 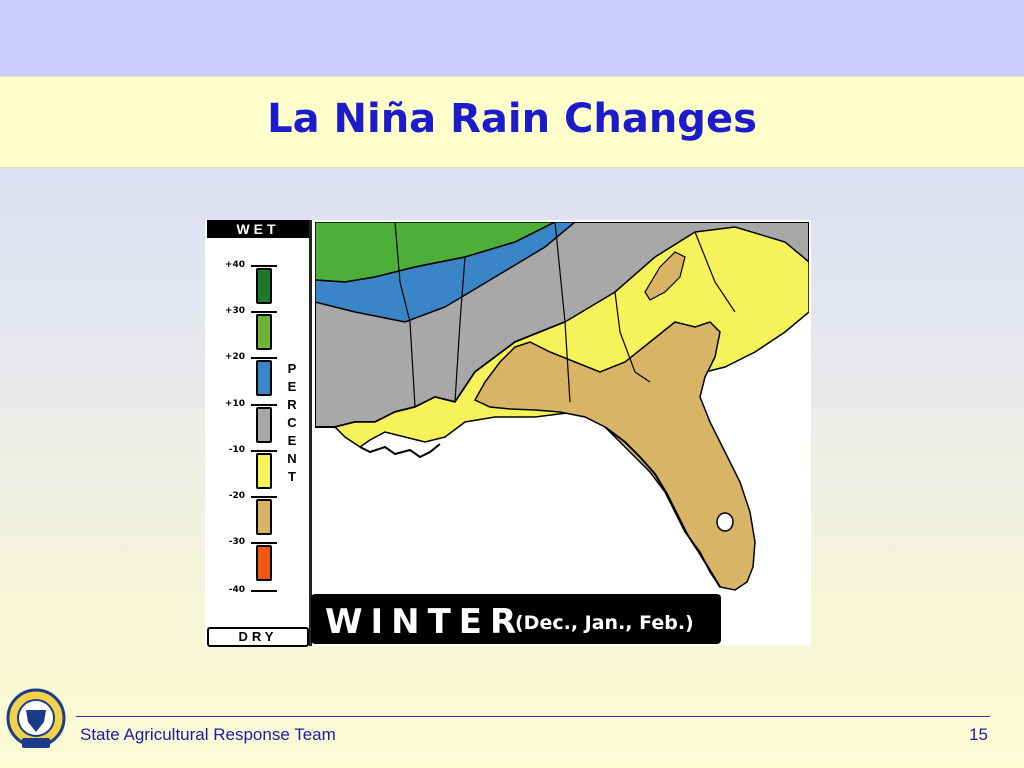 I want to click on footer-org: State Agricultural Response Team, so click(x=208, y=734).